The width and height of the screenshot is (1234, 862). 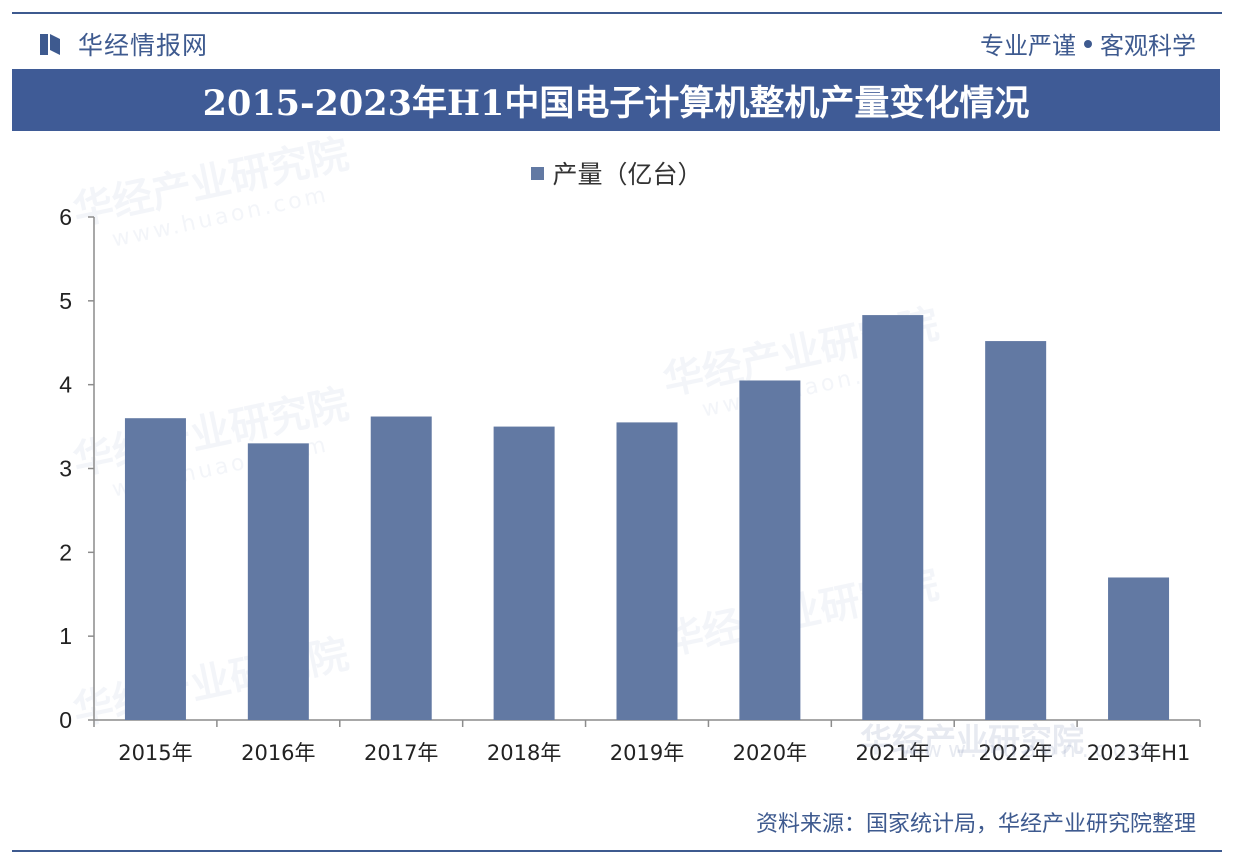 I want to click on slogan-dot-icon, so click(x=1088, y=43).